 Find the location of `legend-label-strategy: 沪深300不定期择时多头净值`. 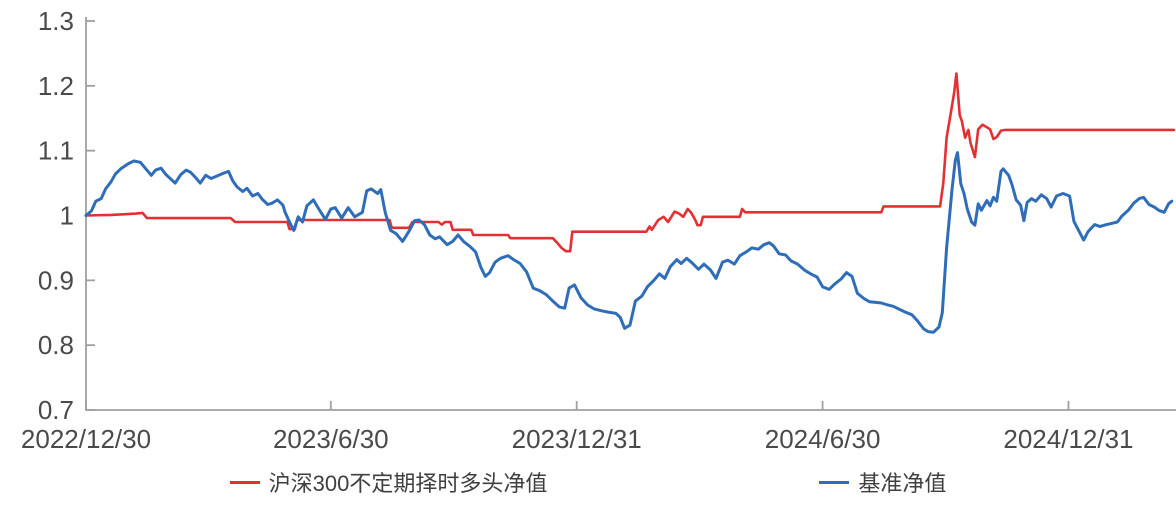

legend-label-strategy: 沪深300不定期择时多头净值 is located at coordinates (408, 483).